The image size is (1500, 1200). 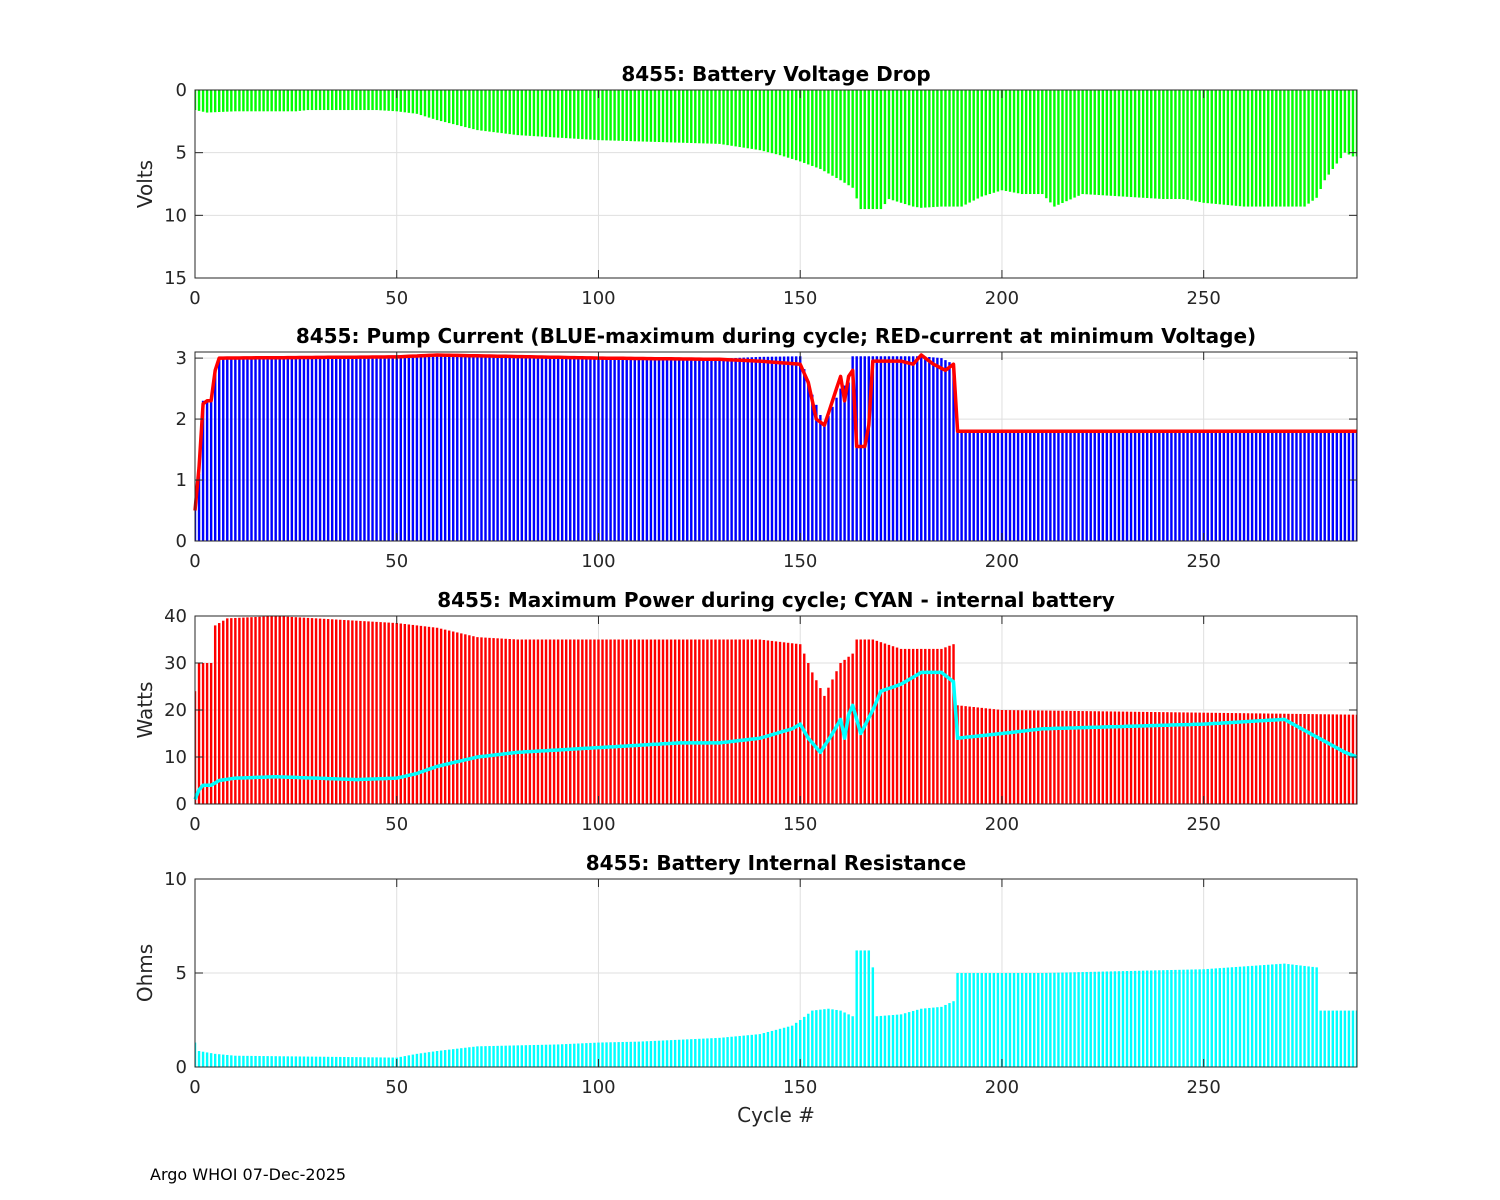 What do you see at coordinates (776, 446) in the screenshot?
I see `axes-box` at bounding box center [776, 446].